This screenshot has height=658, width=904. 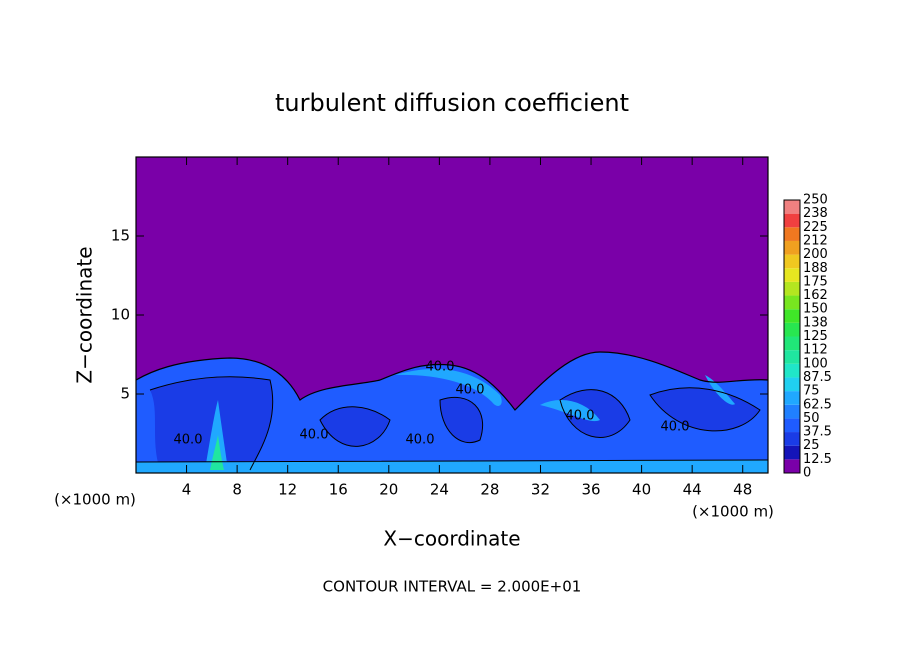 I want to click on x-tick-label: 44, so click(x=692, y=490).